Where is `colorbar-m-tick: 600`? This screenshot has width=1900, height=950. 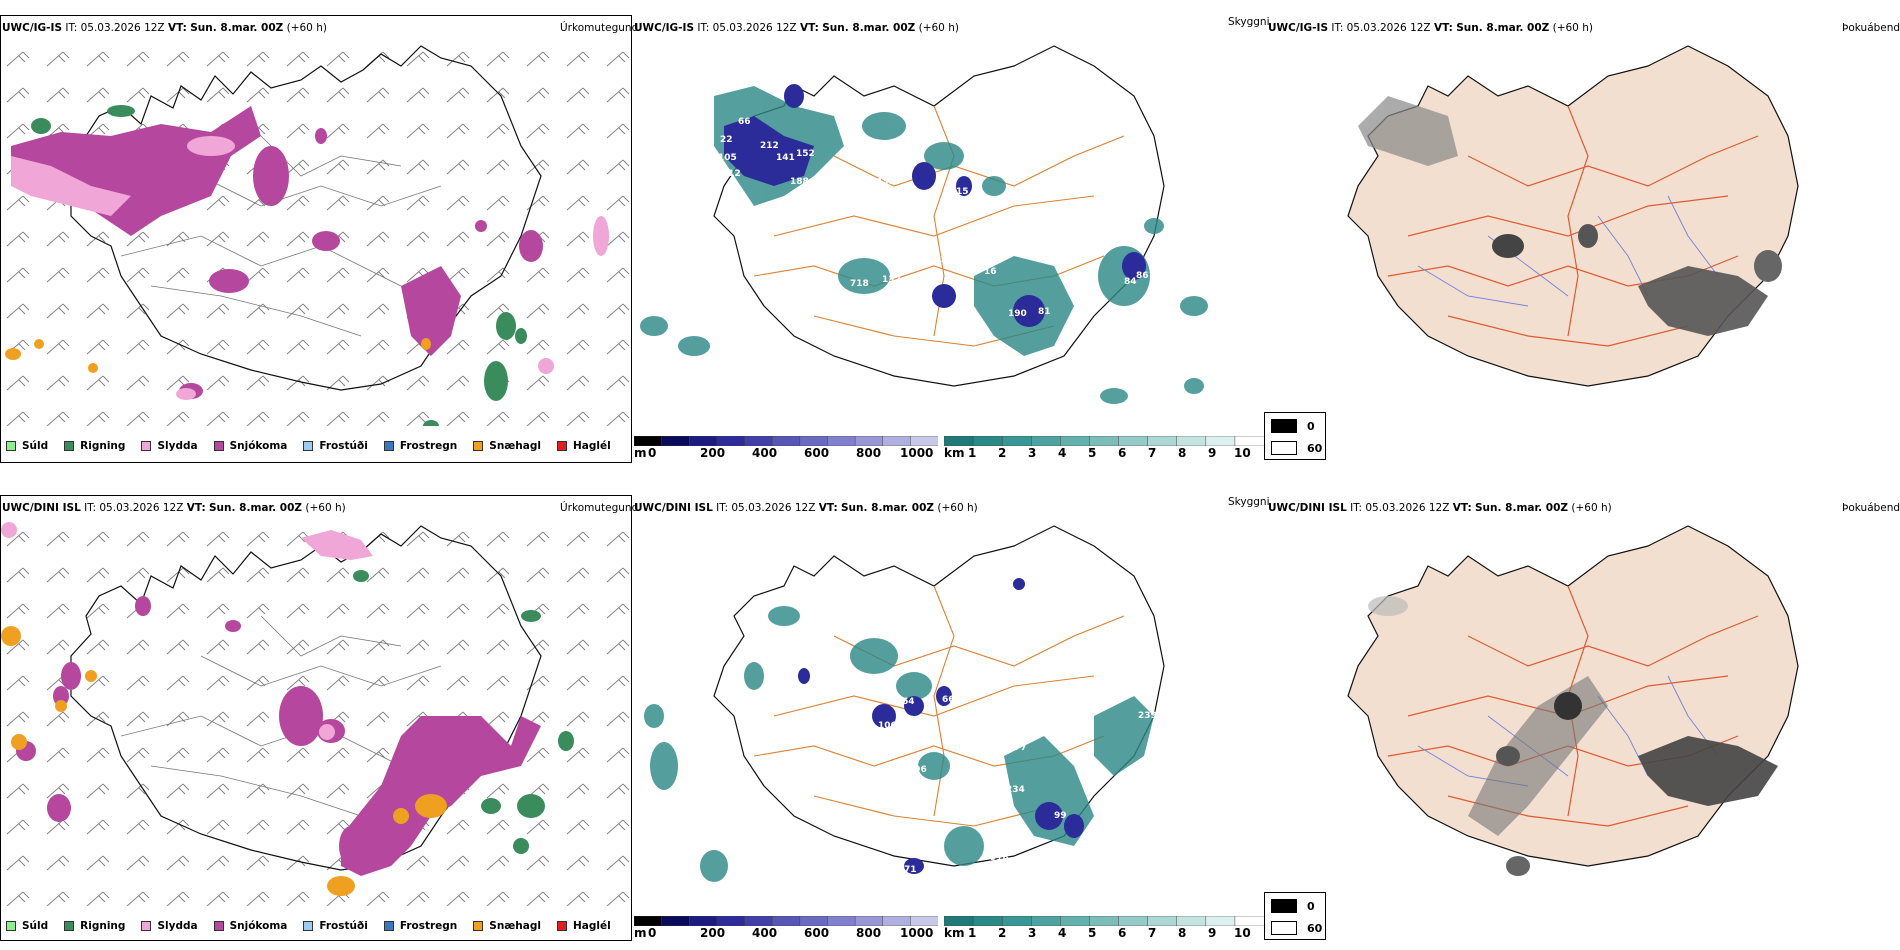
colorbar-m-tick: 600 is located at coordinates (817, 453).